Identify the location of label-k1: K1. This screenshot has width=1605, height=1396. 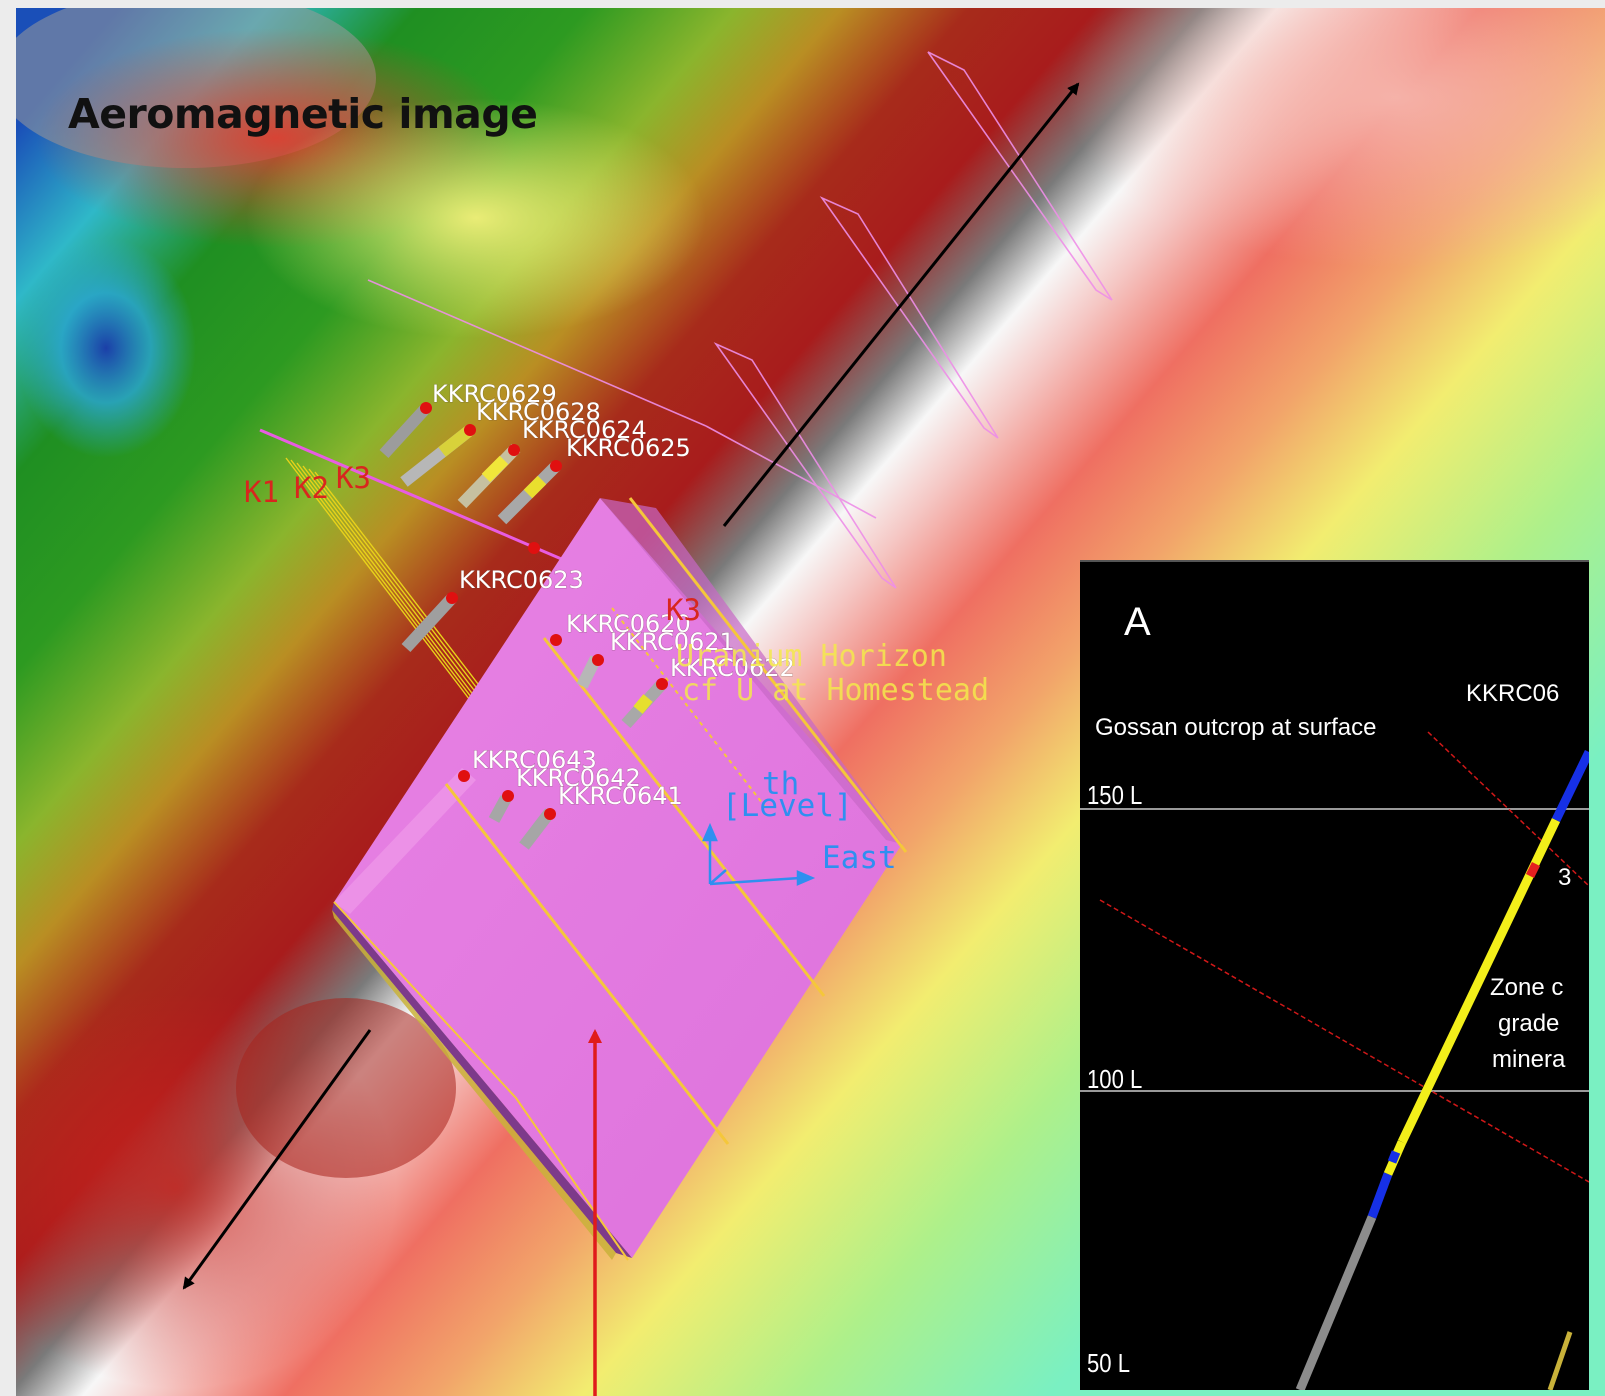
(261, 492).